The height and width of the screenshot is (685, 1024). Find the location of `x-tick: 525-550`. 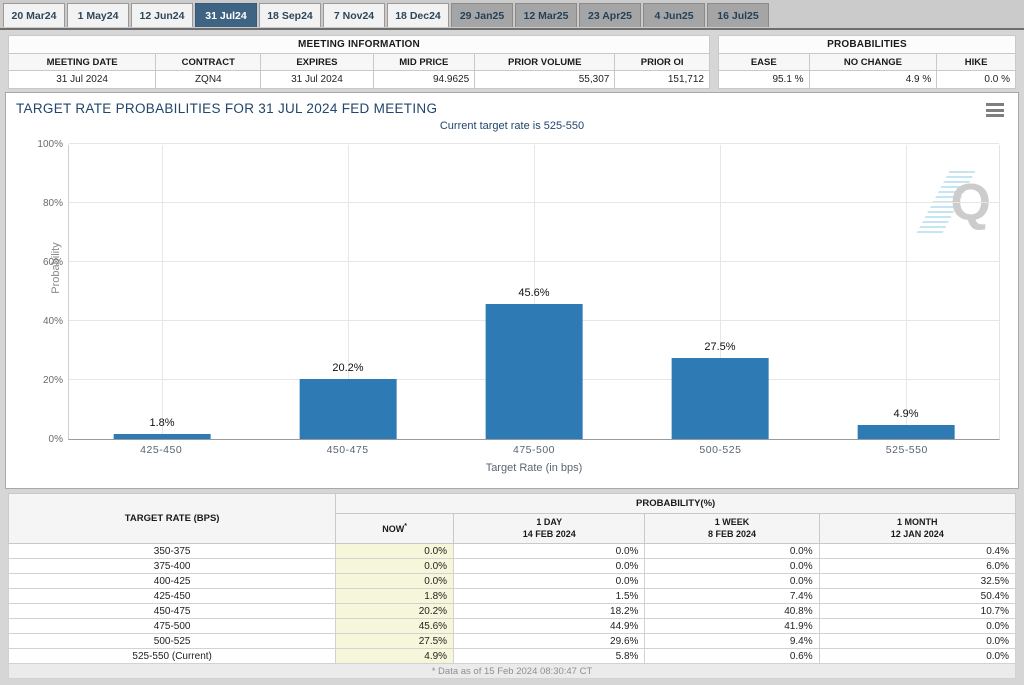

x-tick: 525-550 is located at coordinates (906, 450).